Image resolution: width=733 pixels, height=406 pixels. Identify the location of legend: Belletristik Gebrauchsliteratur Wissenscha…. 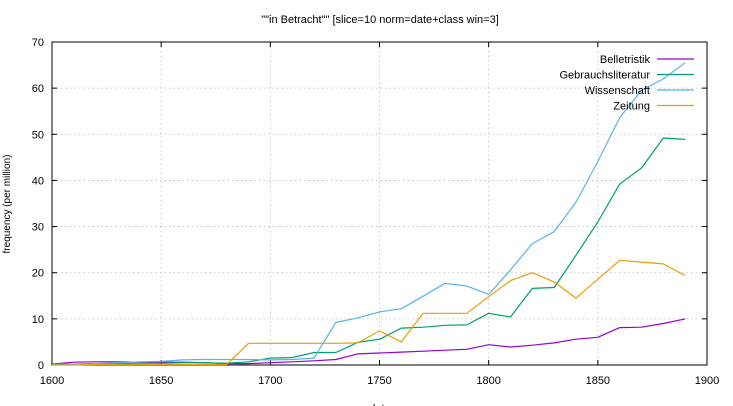
(627, 83).